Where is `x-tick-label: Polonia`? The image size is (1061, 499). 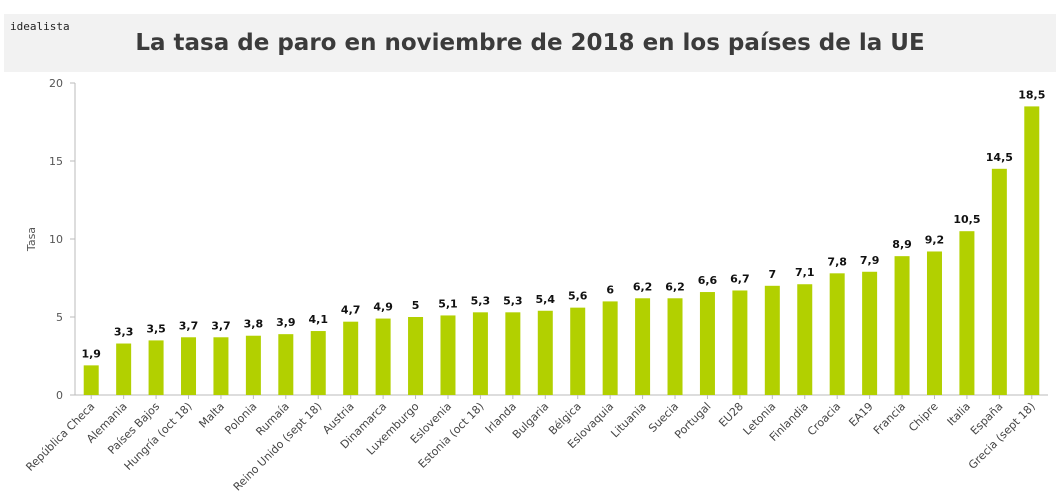
x-tick-label: Polonia is located at coordinates (240, 418).